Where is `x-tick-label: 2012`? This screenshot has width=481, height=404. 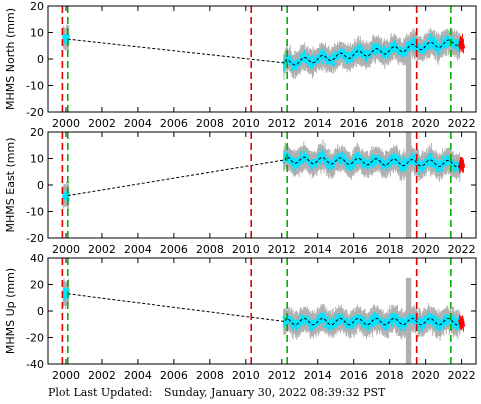 x-tick-label: 2012 is located at coordinates (282, 249).